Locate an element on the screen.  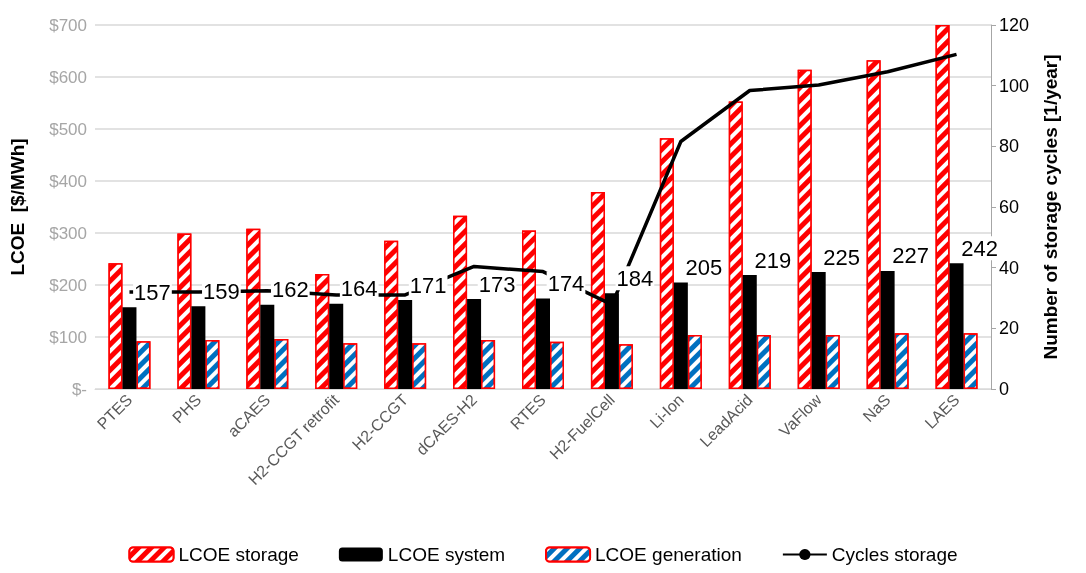
x-tick-label: NaS is located at coordinates (876, 408).